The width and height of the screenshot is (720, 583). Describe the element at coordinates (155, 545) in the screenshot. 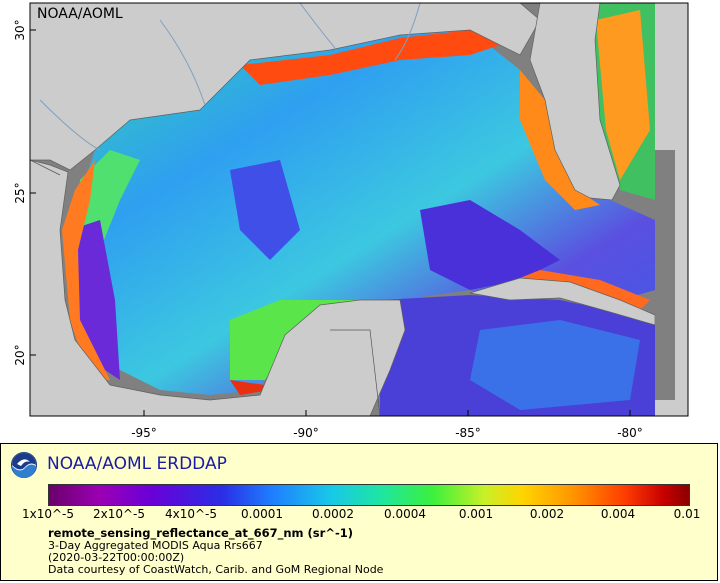

I see `dataset-title: 3-Day Aggregated MODIS Aqua Rrs667` at that location.